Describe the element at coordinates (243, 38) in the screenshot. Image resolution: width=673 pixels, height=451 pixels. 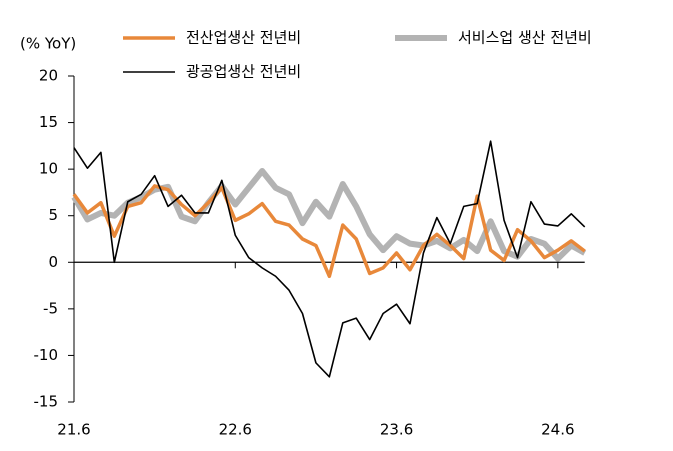
I see `legend-label: 전산업생산 전년비` at that location.